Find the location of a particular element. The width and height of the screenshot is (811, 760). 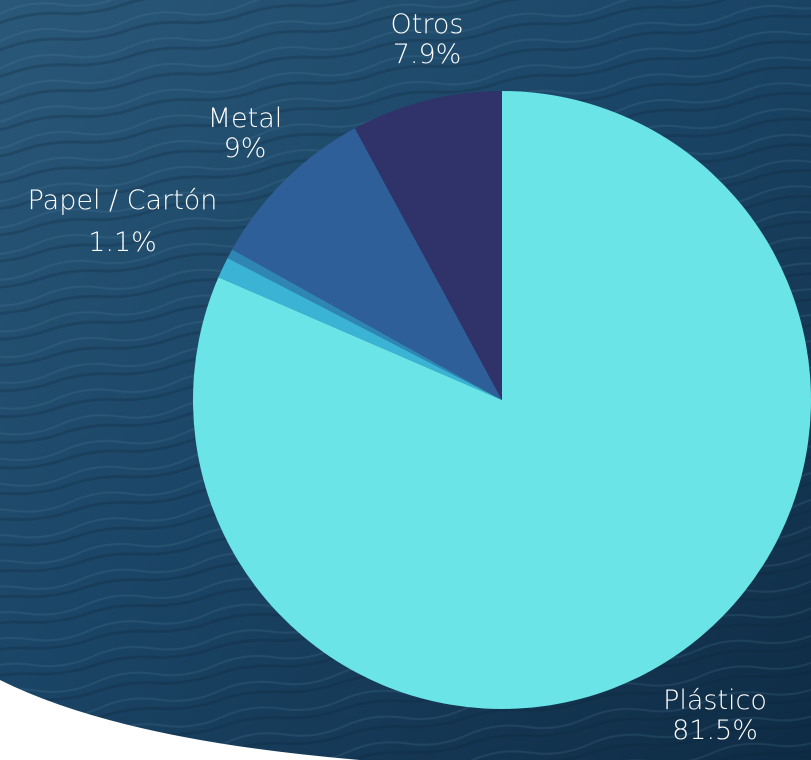

label-plastico: Plástico 81.5% is located at coordinates (715, 715).